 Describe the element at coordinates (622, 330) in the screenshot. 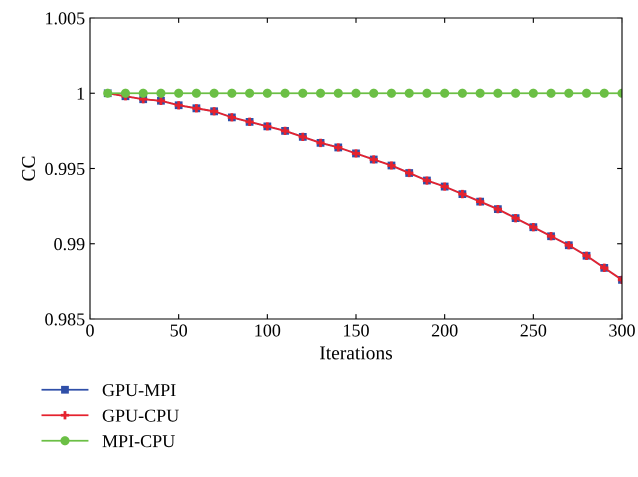

I see `x-tick-label: 300` at that location.